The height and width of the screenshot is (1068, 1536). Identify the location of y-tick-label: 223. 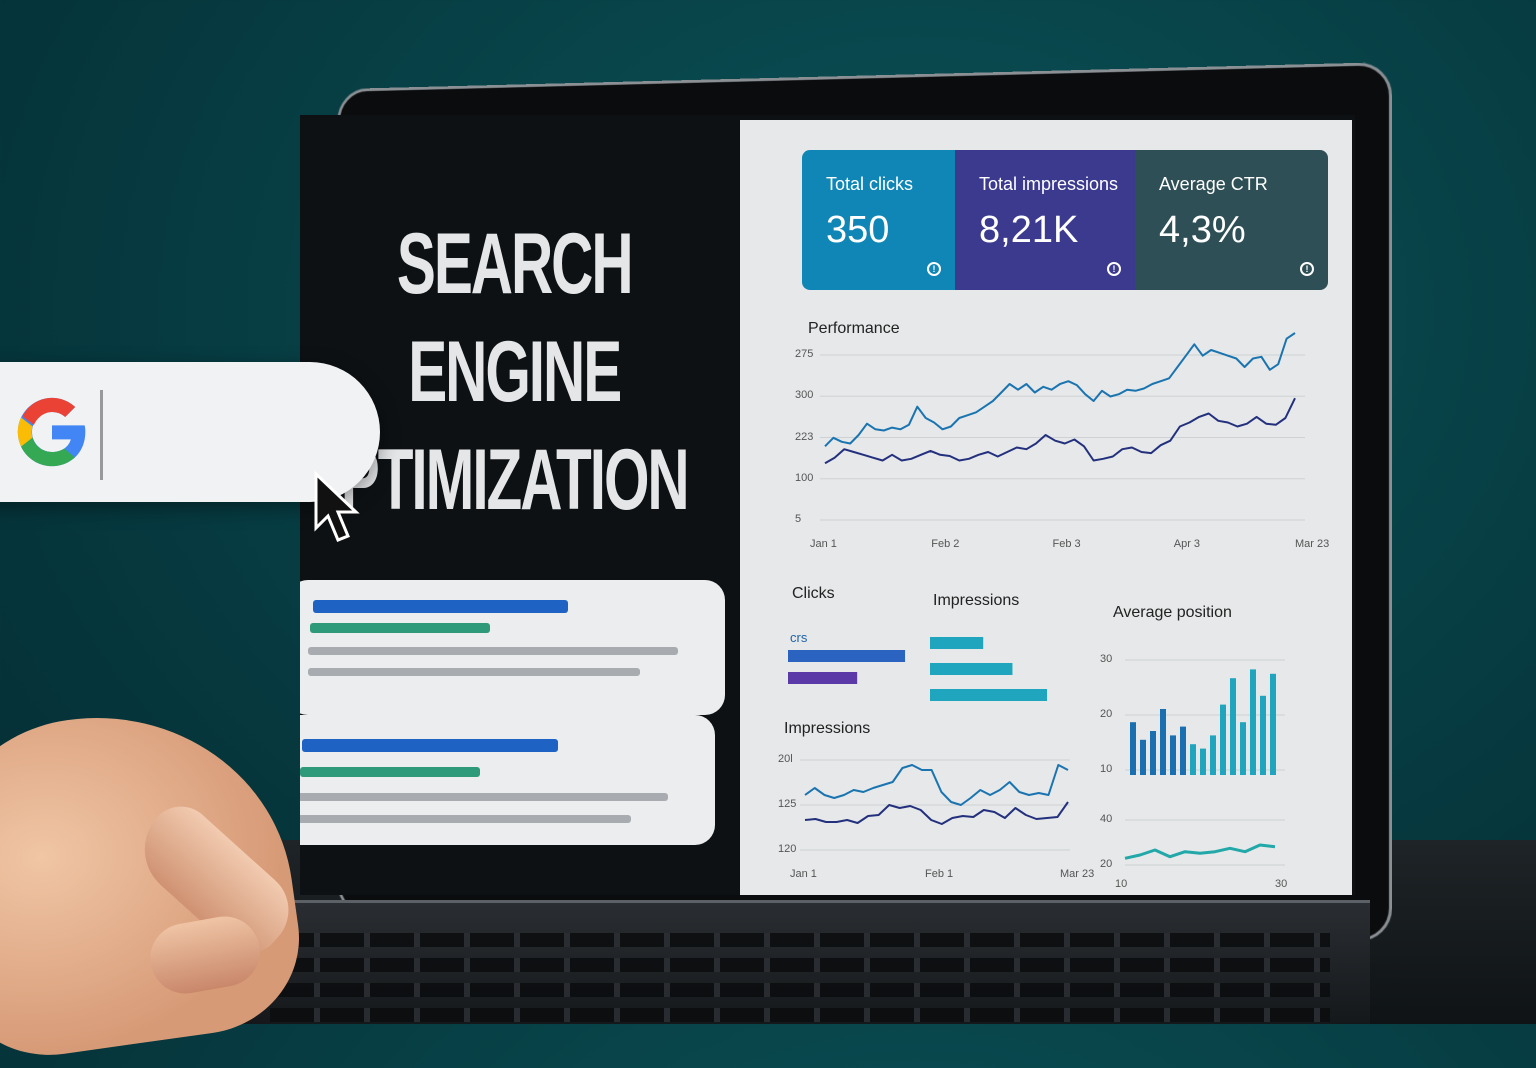
(804, 436).